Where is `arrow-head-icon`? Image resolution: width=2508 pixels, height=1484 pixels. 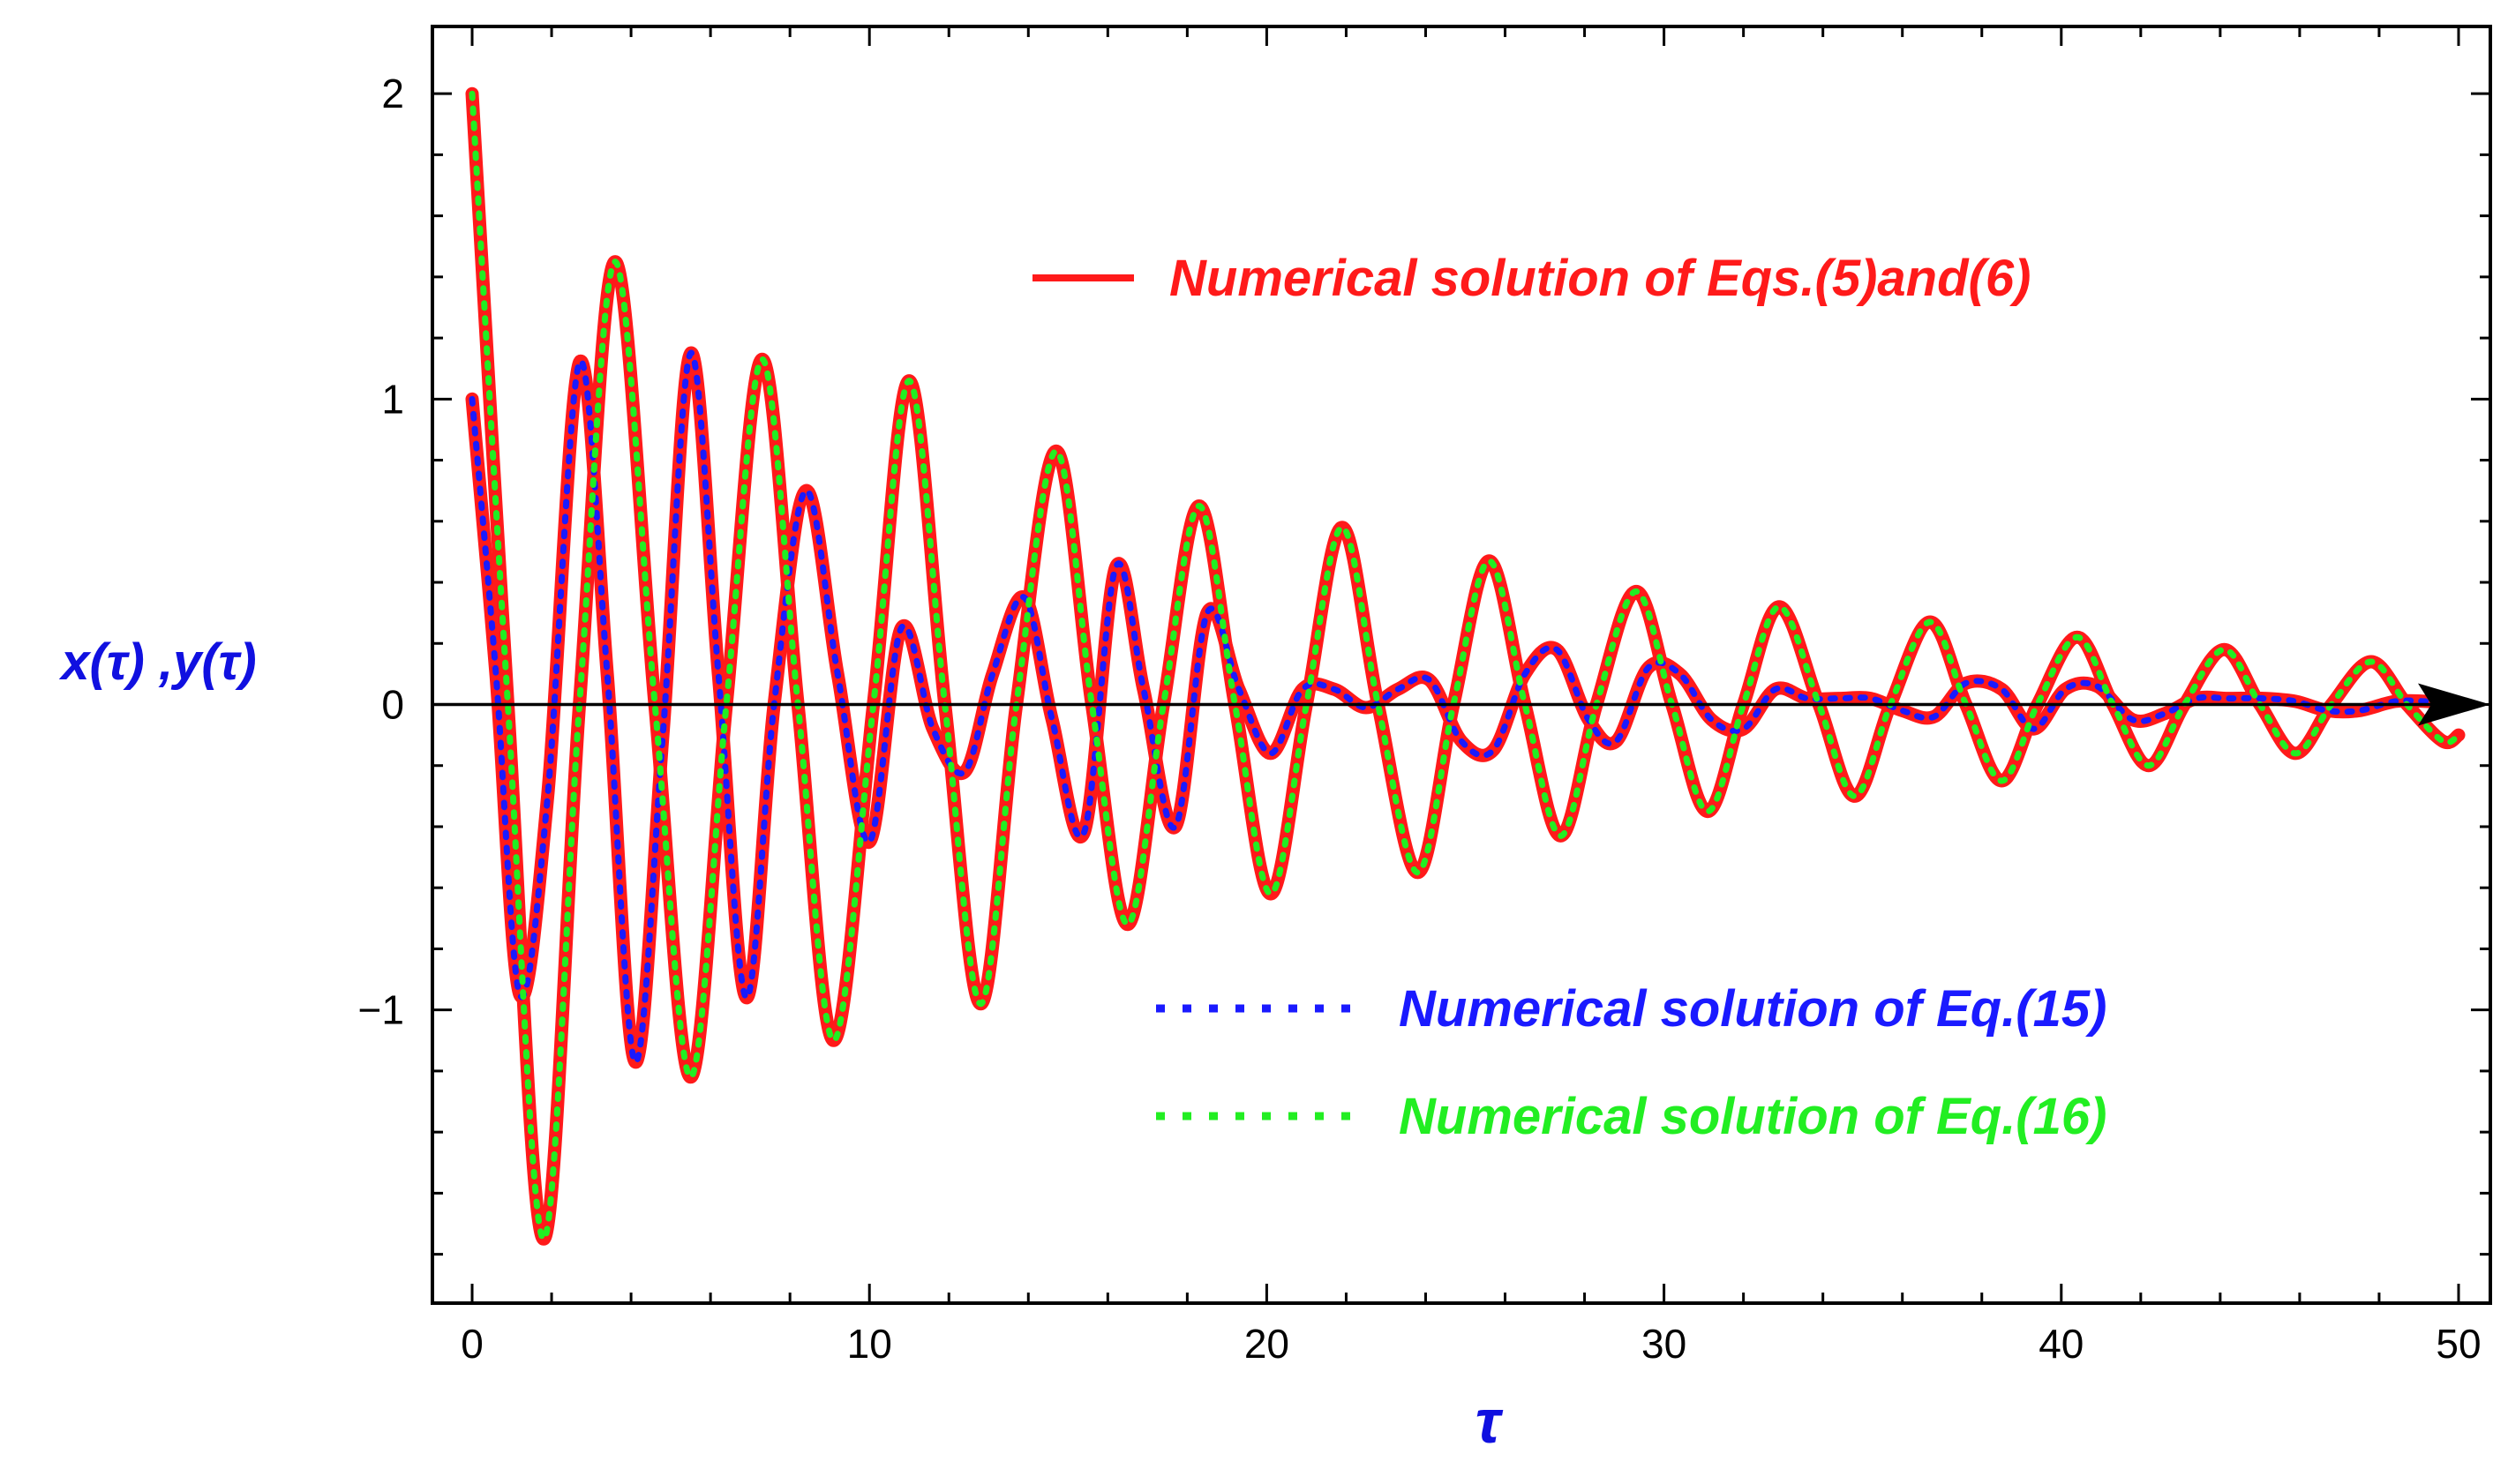 arrow-head-icon is located at coordinates (2454, 704).